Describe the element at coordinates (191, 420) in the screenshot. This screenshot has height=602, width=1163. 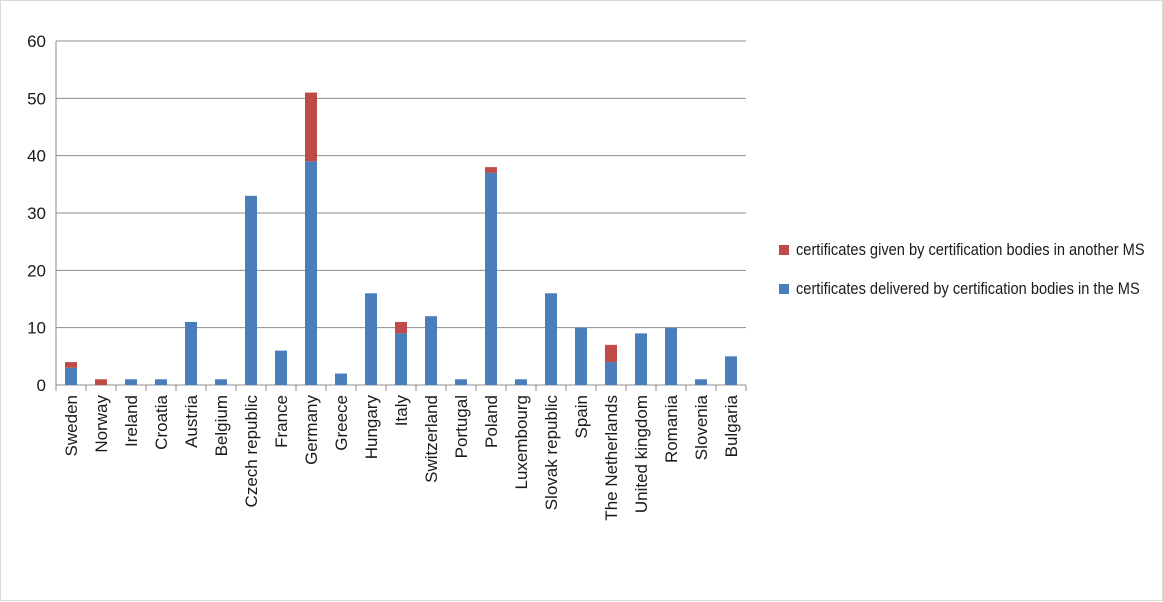
I see `x-tick-label: Austria` at that location.